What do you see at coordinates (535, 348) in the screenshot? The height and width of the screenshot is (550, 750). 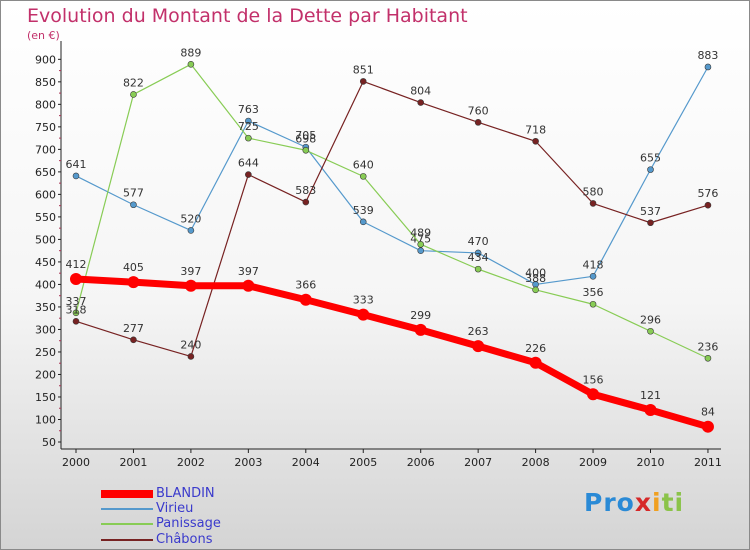 I see `data-label: 226` at bounding box center [535, 348].